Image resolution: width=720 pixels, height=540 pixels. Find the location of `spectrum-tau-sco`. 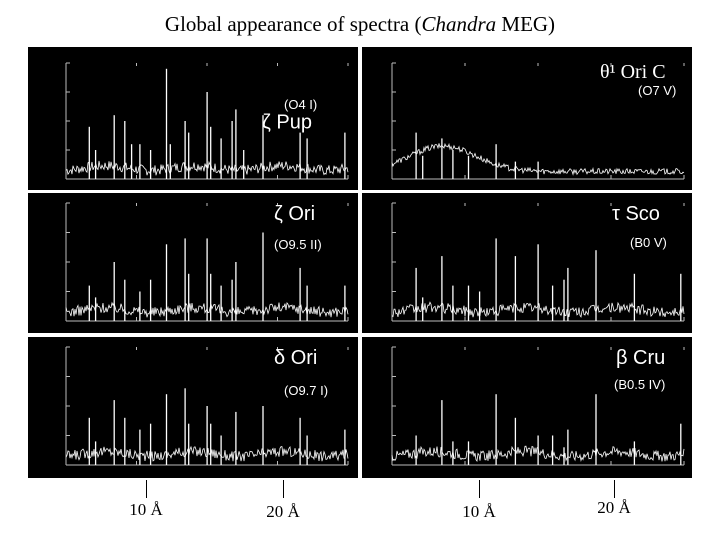

spectrum-tau-sco is located at coordinates (538, 262).